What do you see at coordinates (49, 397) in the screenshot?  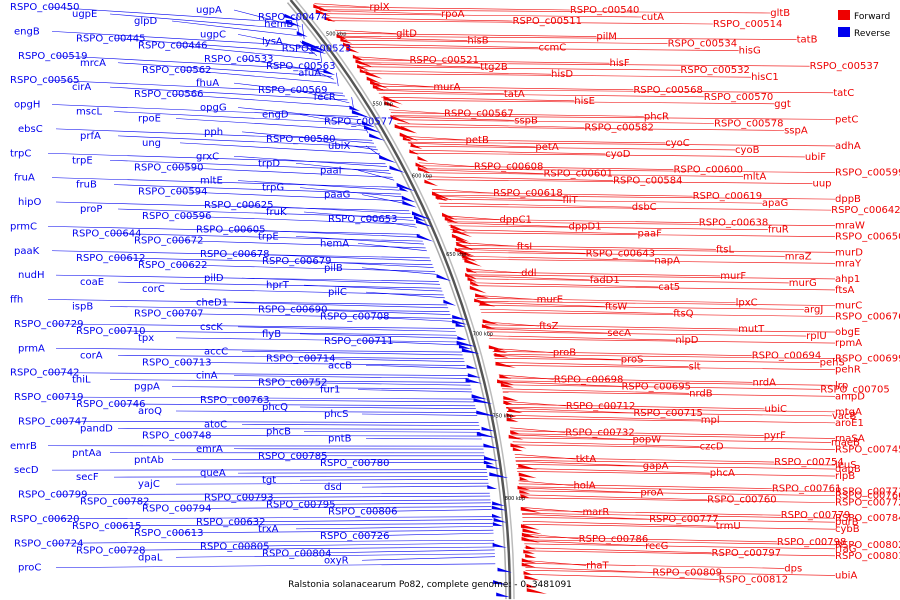 I see `gene-label: RSPO_c00719` at bounding box center [49, 397].